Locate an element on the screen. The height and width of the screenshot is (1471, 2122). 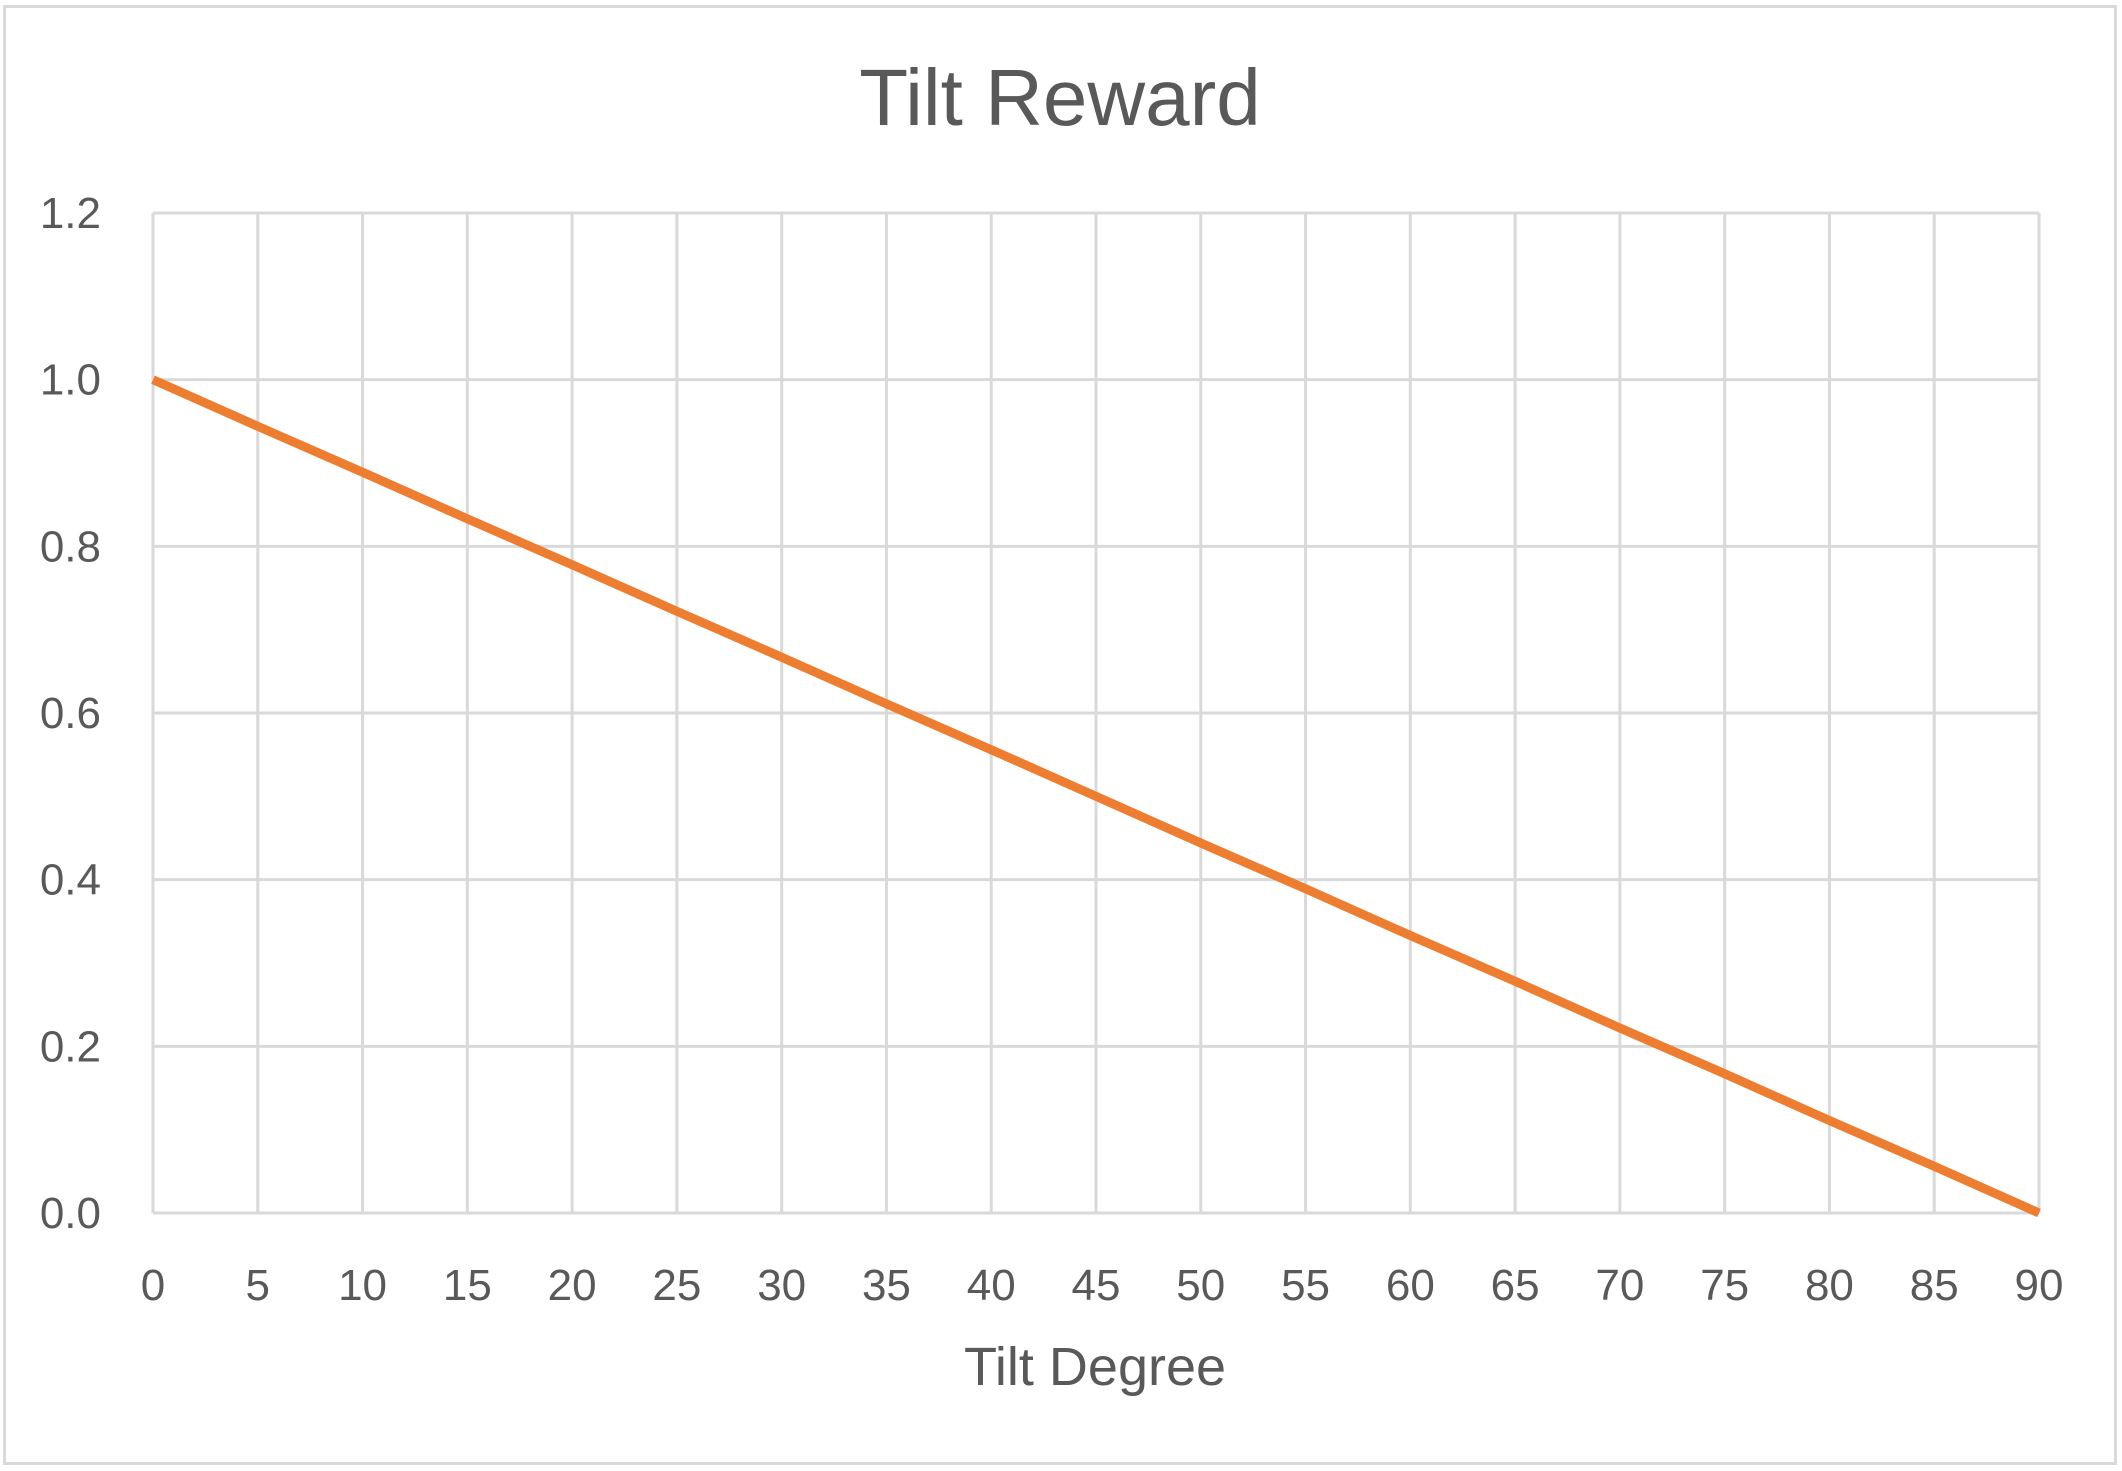
x-tick-label: 20 is located at coordinates (572, 1285).